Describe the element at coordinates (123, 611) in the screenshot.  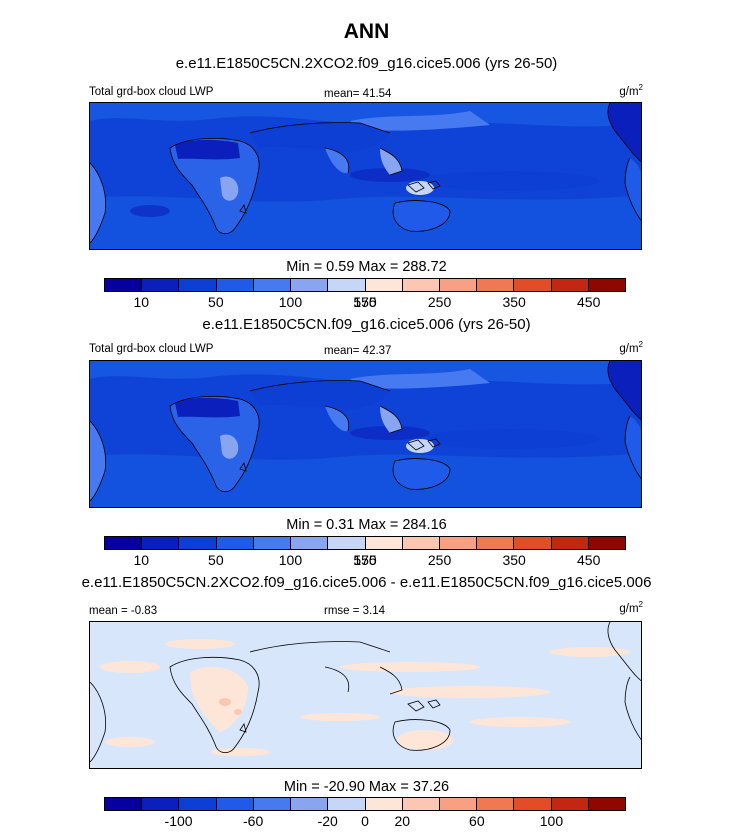
I see `panel-3-mean-label: mean = -0.83` at that location.